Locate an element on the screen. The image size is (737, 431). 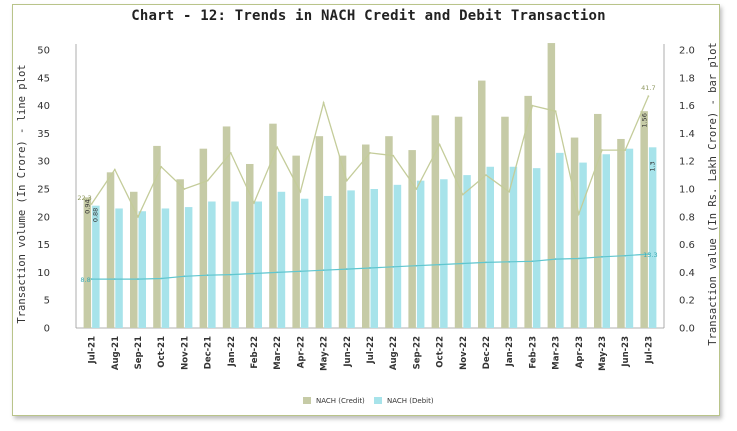
debit-line-first-label: 8.8 is located at coordinates (85, 280).